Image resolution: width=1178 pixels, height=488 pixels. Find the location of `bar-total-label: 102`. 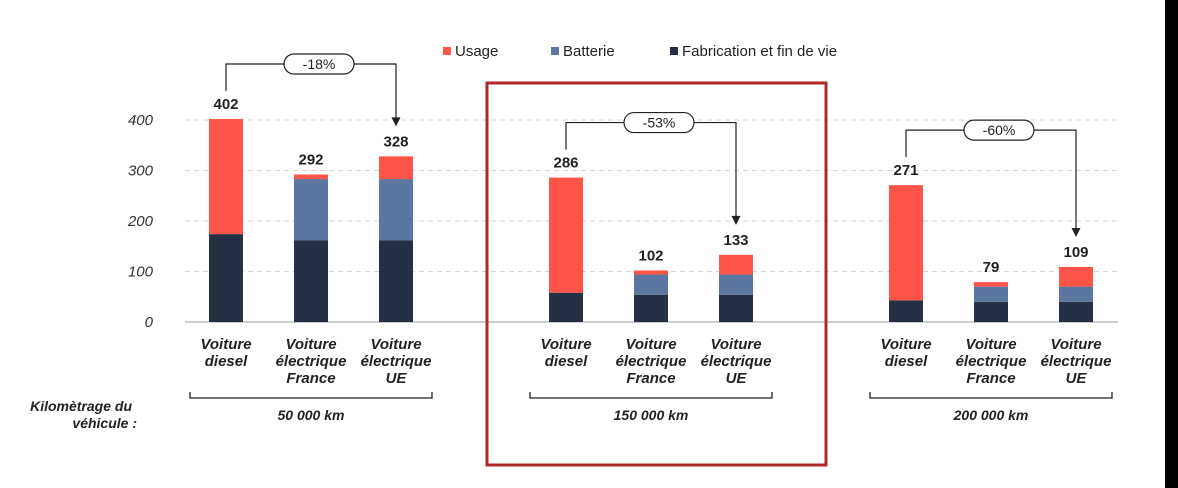

bar-total-label: 102 is located at coordinates (650, 255).